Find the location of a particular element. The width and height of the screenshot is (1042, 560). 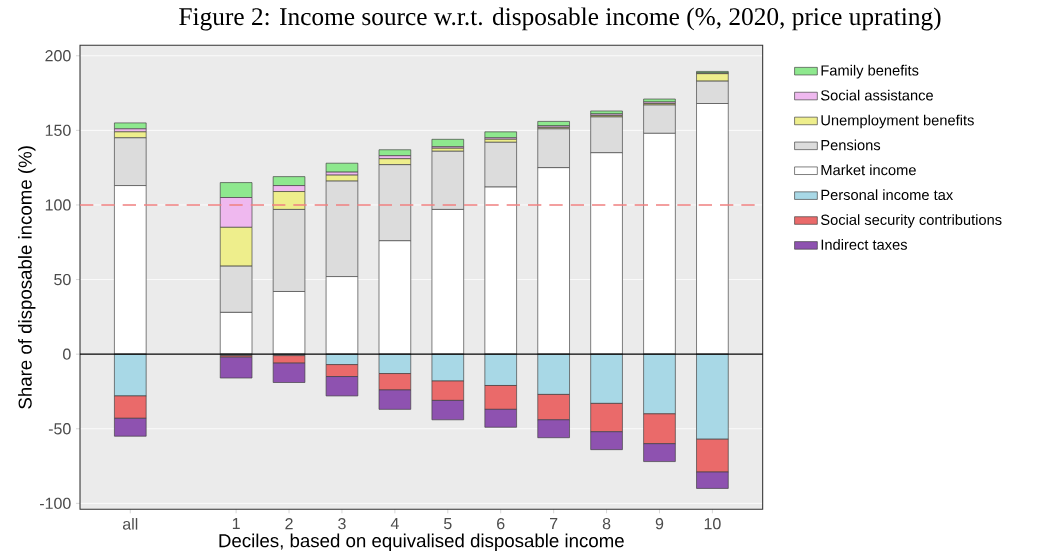

x-tick-label: 10 is located at coordinates (712, 524).